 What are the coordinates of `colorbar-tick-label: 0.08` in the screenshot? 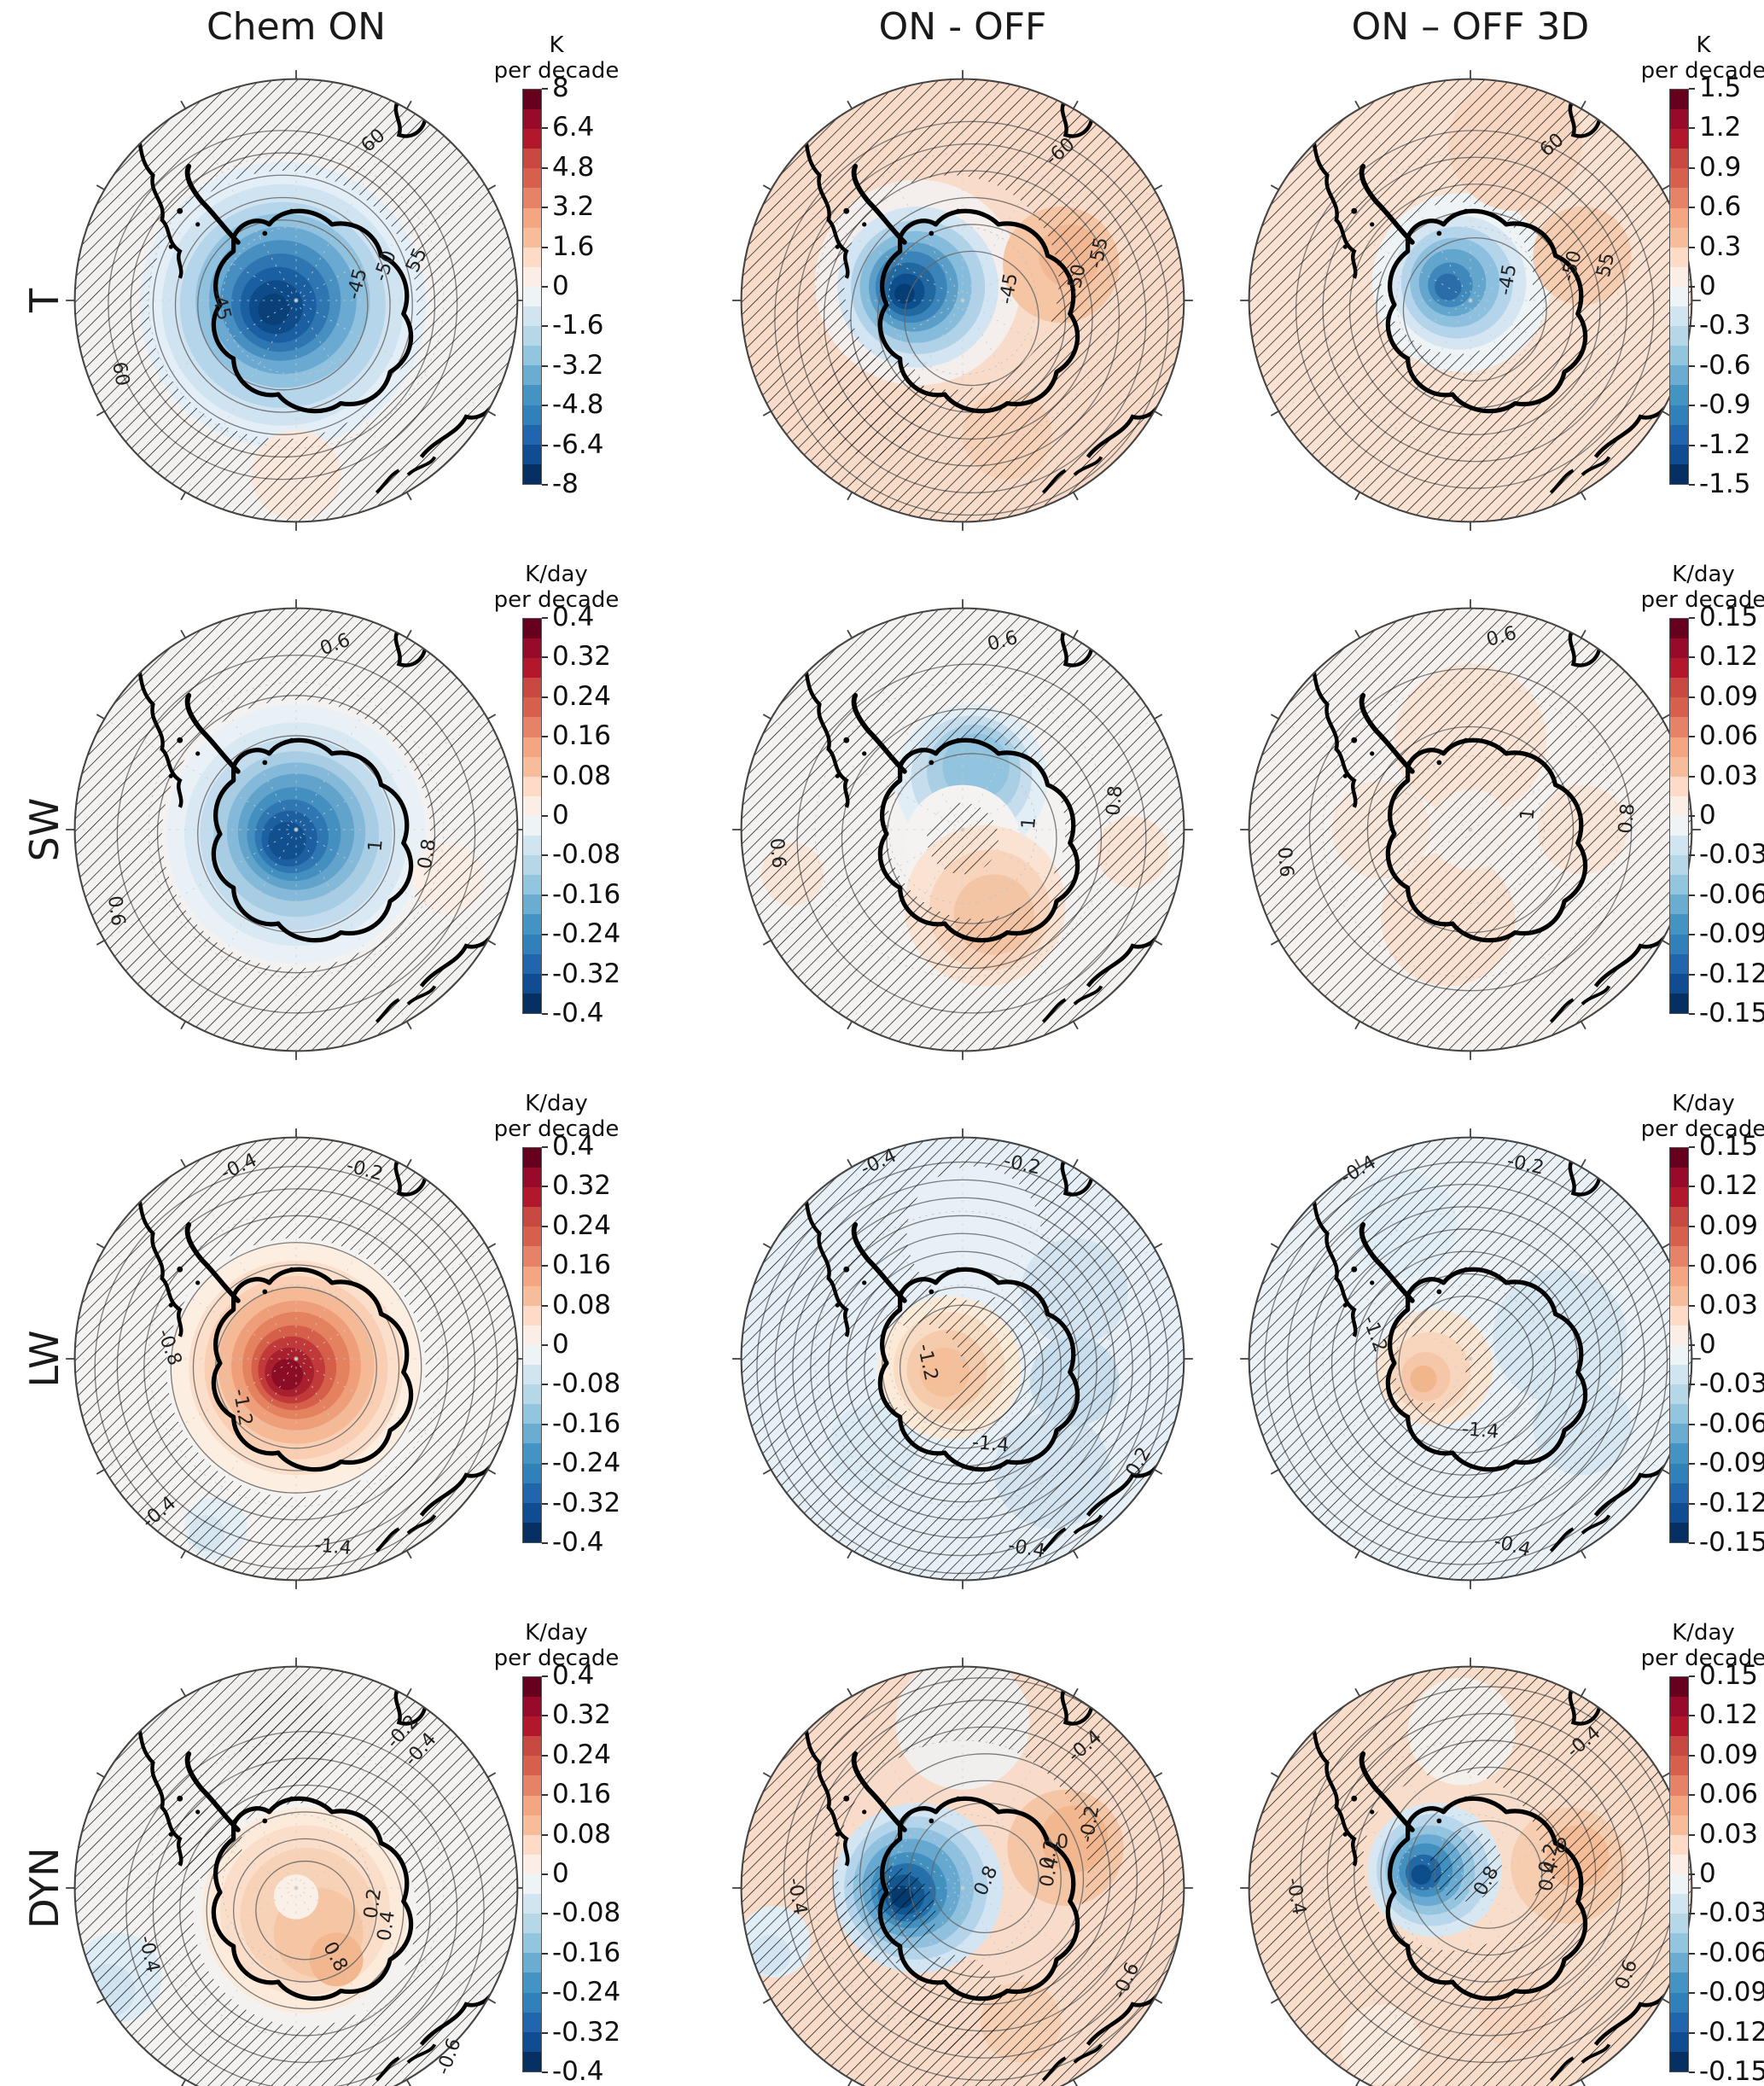 It's located at (582, 775).